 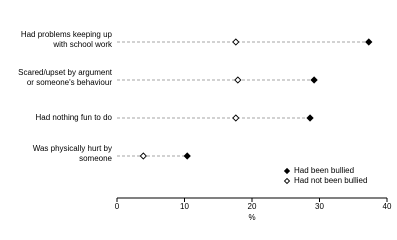 What do you see at coordinates (324, 170) in the screenshot?
I see `legend-label: Had been bullied` at bounding box center [324, 170].